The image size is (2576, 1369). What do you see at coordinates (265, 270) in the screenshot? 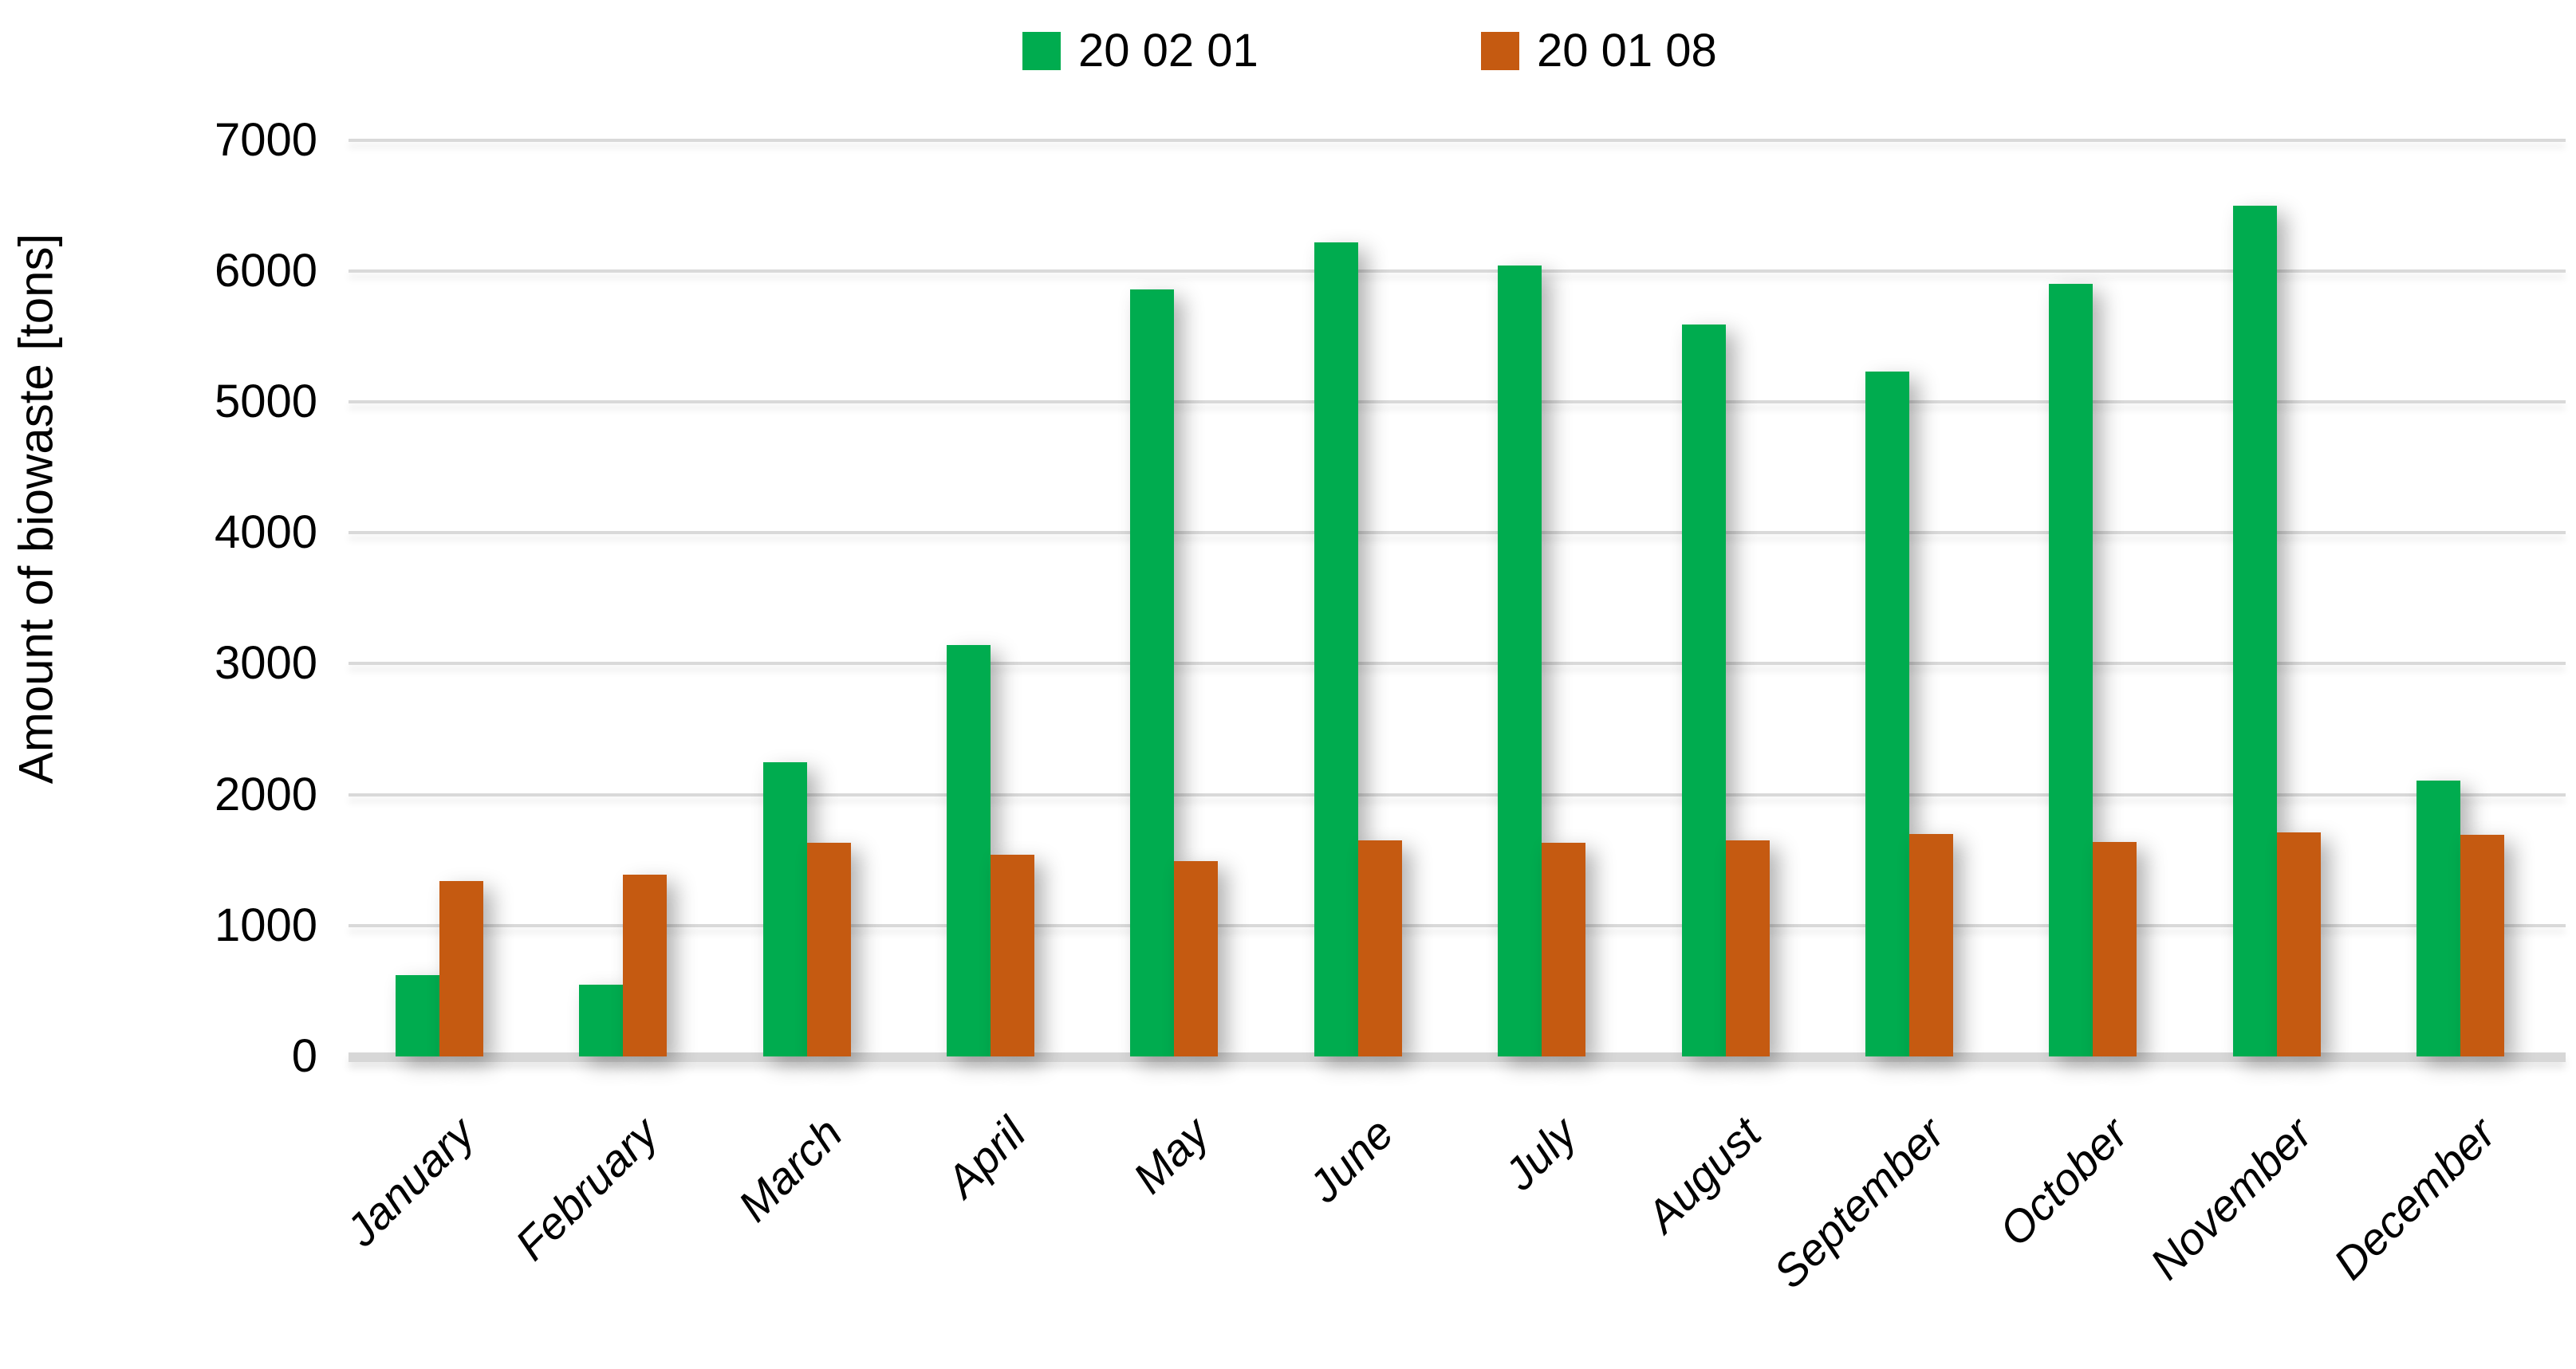
I see `y-tick-label-6000: 6000` at bounding box center [265, 270].